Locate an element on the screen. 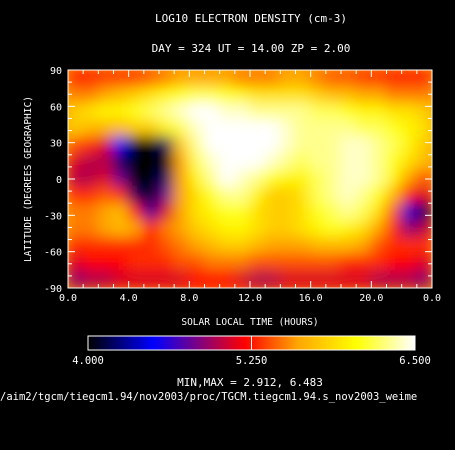 This screenshot has height=450, width=455. minmax-text: MIN,MAX = 2.912, 6.483 is located at coordinates (250, 382).